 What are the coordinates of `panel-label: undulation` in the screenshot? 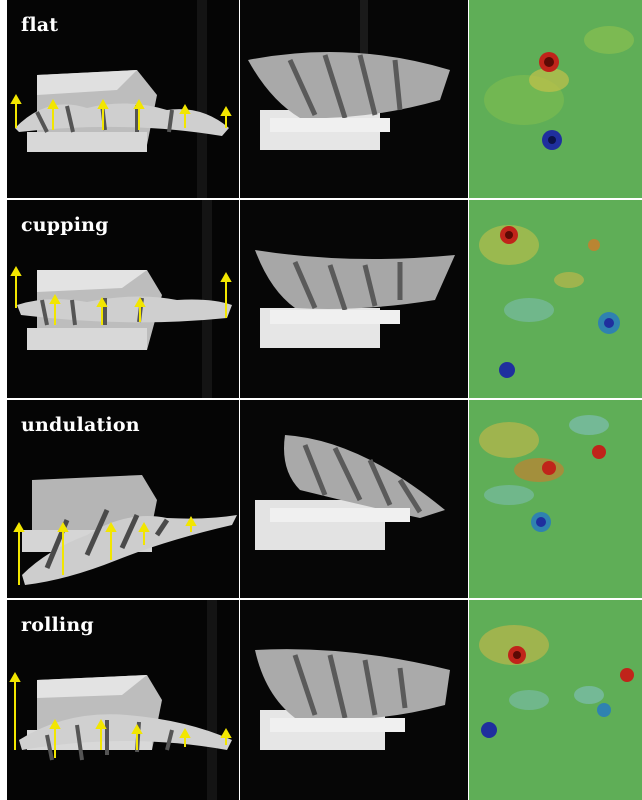 It's located at (80, 425).